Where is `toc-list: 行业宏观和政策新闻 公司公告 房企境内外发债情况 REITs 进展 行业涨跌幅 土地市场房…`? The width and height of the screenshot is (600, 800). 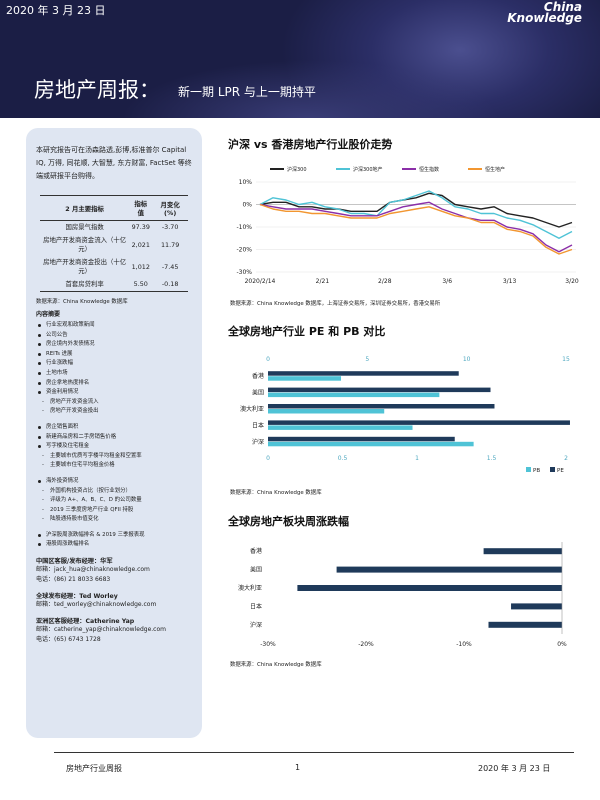
toc-list: 行业宏观和政策新闻 公司公告 房企境内外发债情况 REITs 进展 行业涨跌幅 土地市场房… is located at coordinates (114, 435).